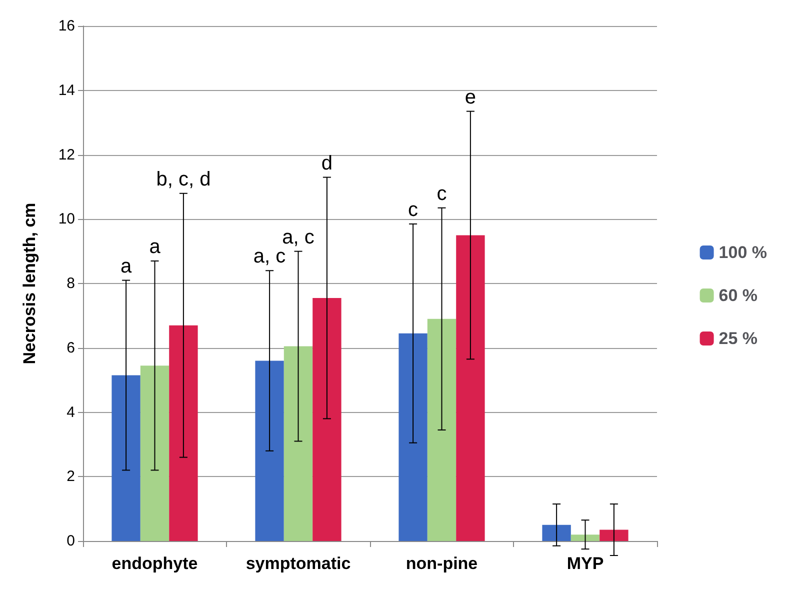 This screenshot has height=591, width=790. What do you see at coordinates (66, 155) in the screenshot?
I see `y-tick-label: 12` at bounding box center [66, 155].